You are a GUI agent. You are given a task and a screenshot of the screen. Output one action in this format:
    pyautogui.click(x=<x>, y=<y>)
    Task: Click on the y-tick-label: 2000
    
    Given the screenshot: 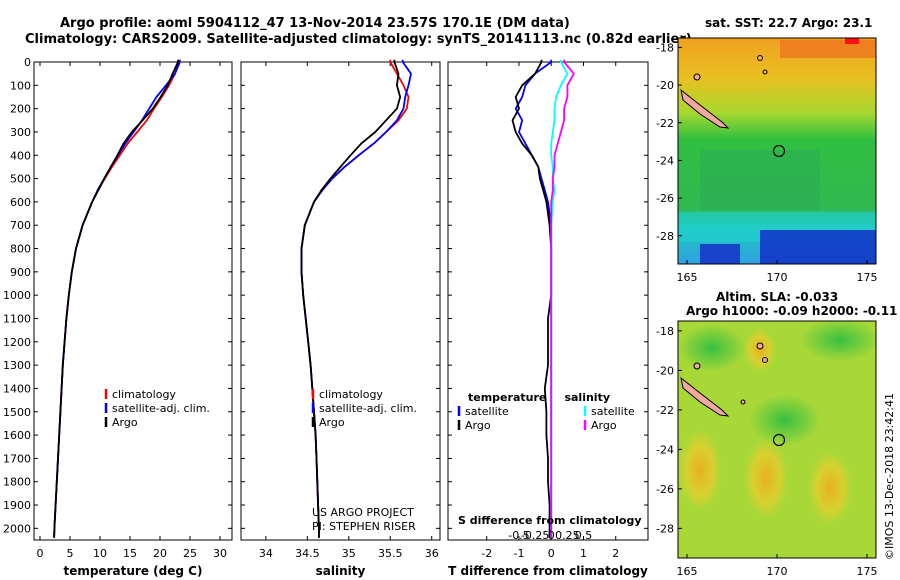 What is the action you would take?
    pyautogui.click(x=17, y=528)
    